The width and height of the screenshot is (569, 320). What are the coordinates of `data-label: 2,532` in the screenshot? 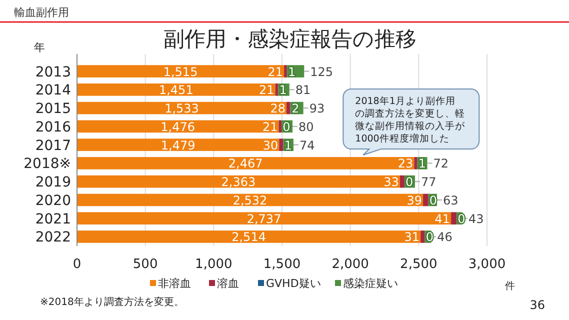 It's located at (250, 200).